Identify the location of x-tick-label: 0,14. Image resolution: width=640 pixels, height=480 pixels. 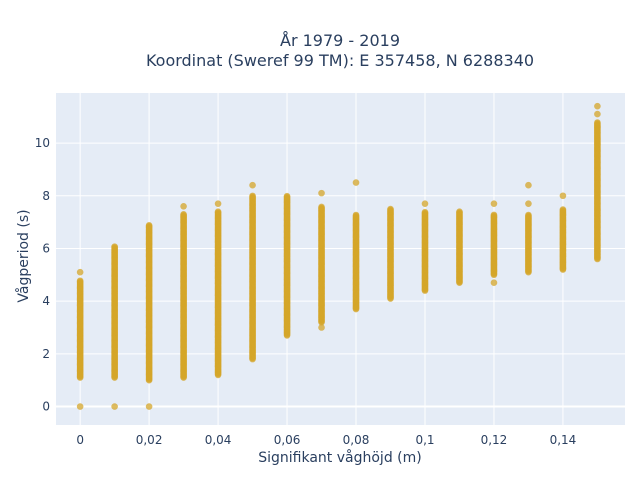
(563, 440).